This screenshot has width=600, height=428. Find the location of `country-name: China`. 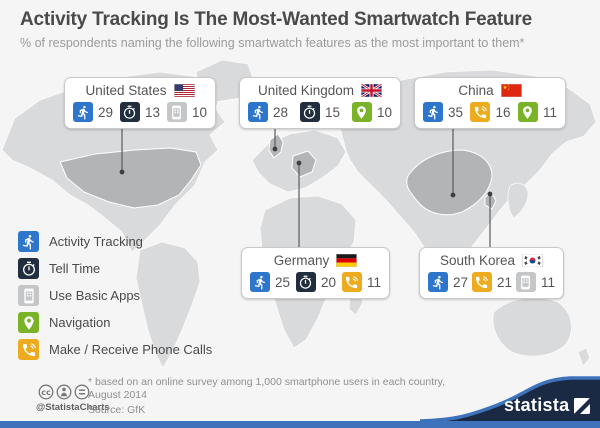

country-name: China is located at coordinates (476, 90).